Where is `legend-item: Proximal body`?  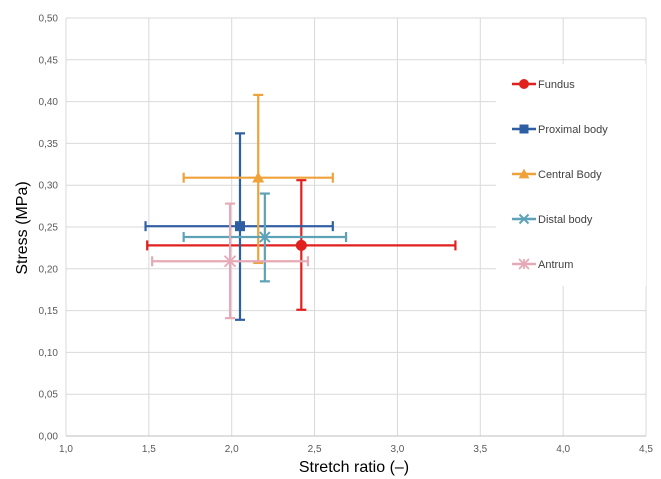
legend-item: Proximal body is located at coordinates (560, 130).